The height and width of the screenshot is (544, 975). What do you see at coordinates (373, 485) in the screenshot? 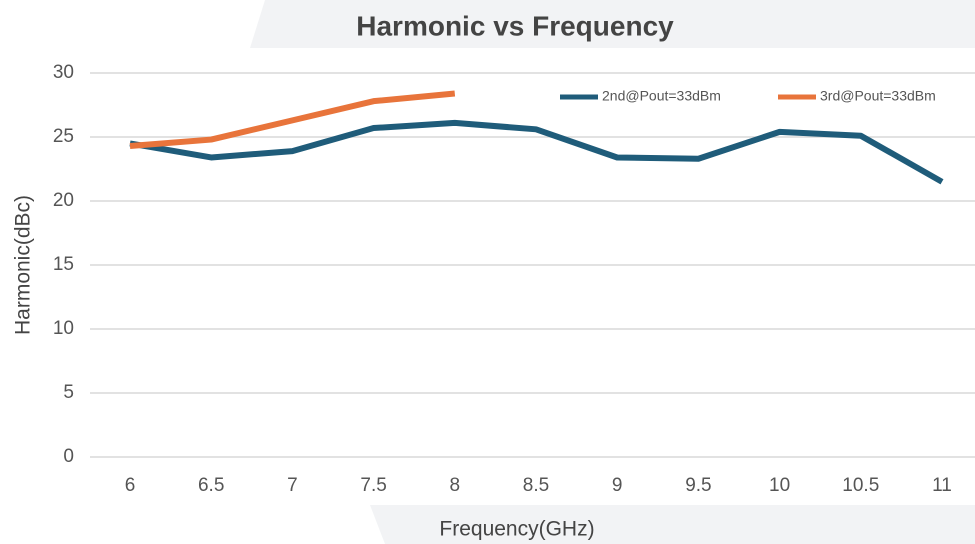
I see `x-tick-label: 7.5` at bounding box center [373, 485].